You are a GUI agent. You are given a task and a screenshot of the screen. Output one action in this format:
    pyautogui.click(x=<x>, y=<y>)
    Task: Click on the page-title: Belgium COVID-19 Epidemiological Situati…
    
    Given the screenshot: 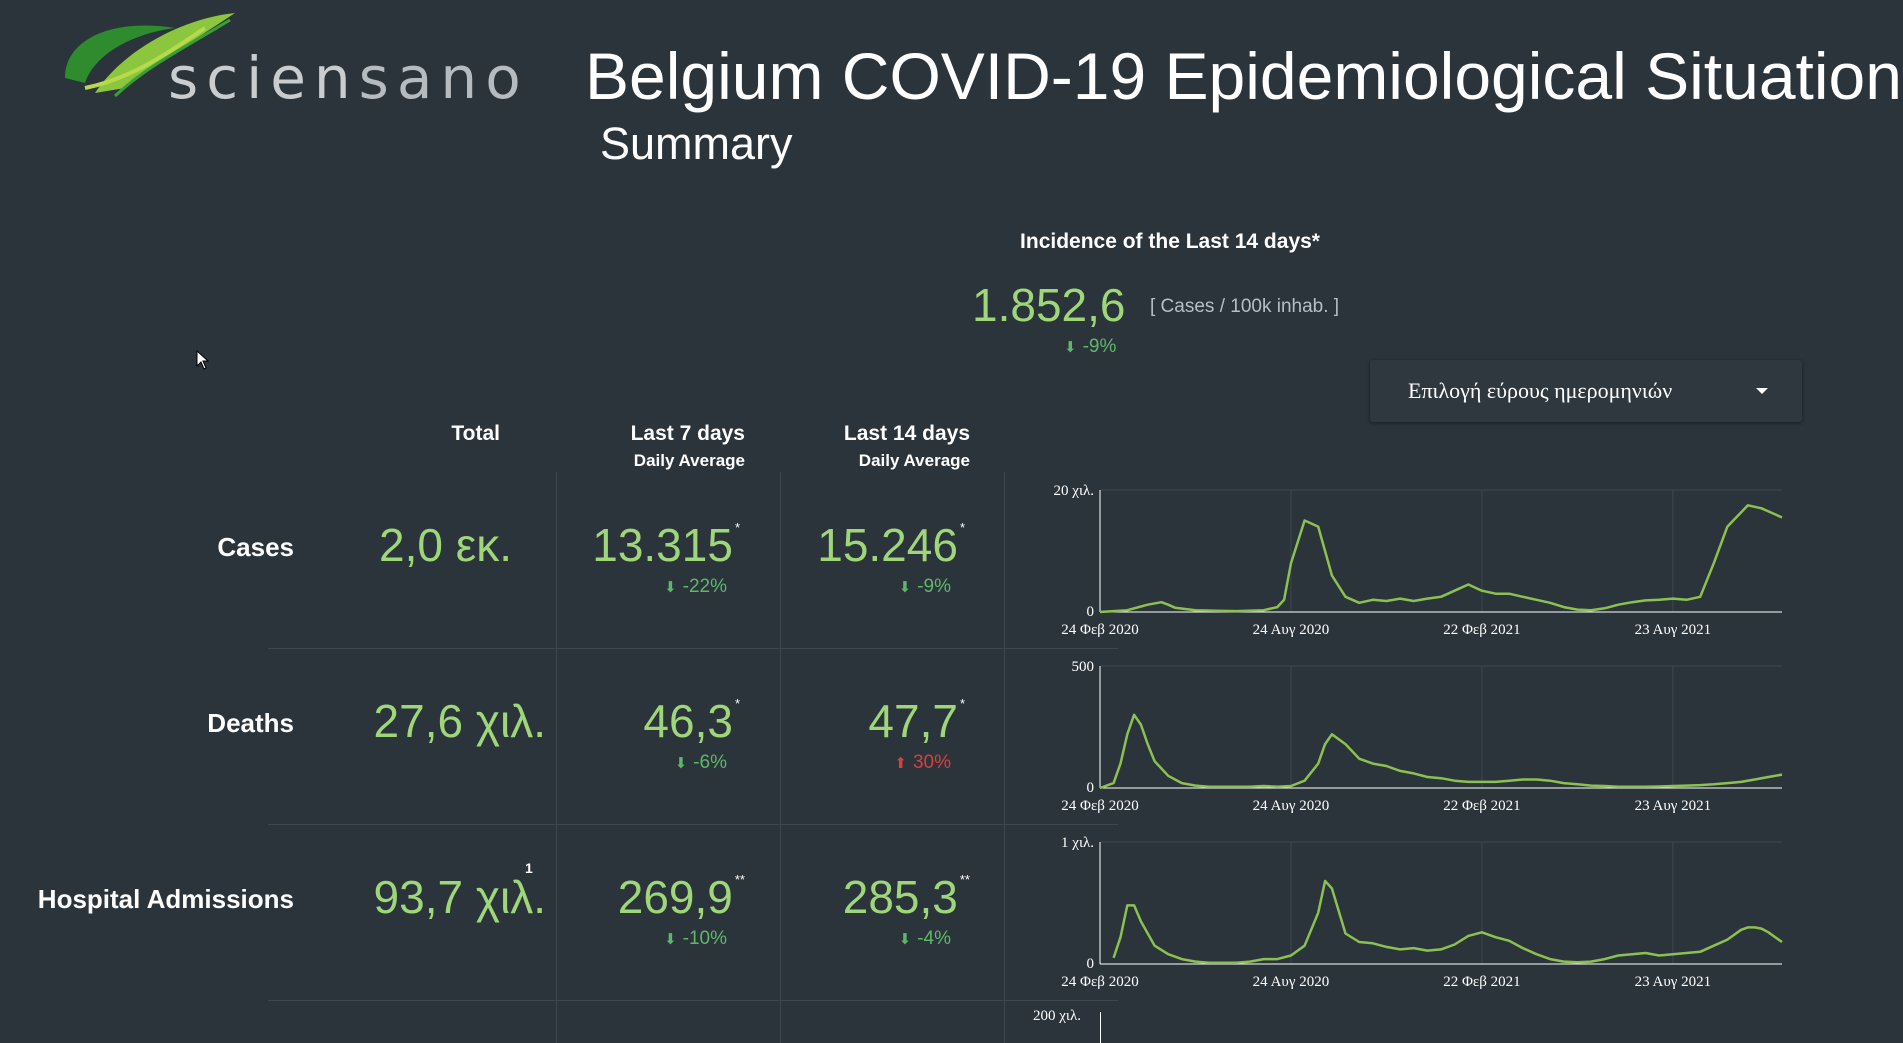 What is the action you would take?
    pyautogui.click(x=1243, y=76)
    